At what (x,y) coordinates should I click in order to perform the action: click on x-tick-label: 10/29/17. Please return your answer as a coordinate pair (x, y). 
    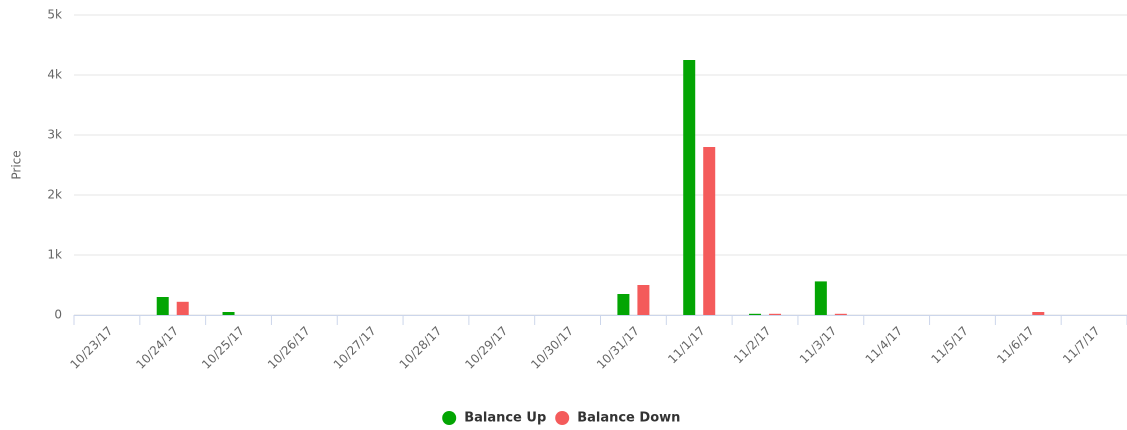
    Looking at the image, I should click on (486, 348).